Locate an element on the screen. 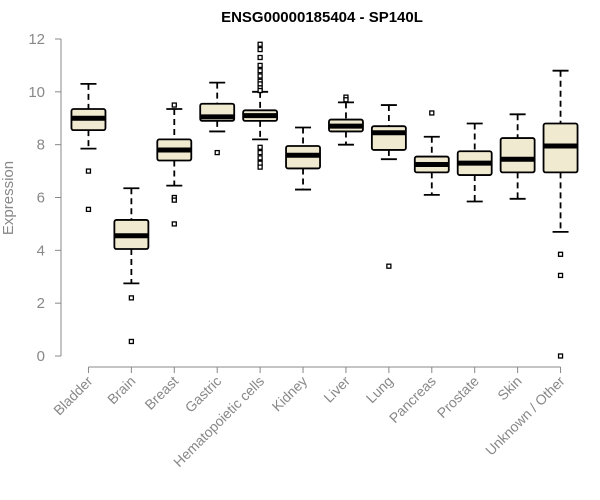  x-tick-label: Unknown / Other is located at coordinates (525, 416).